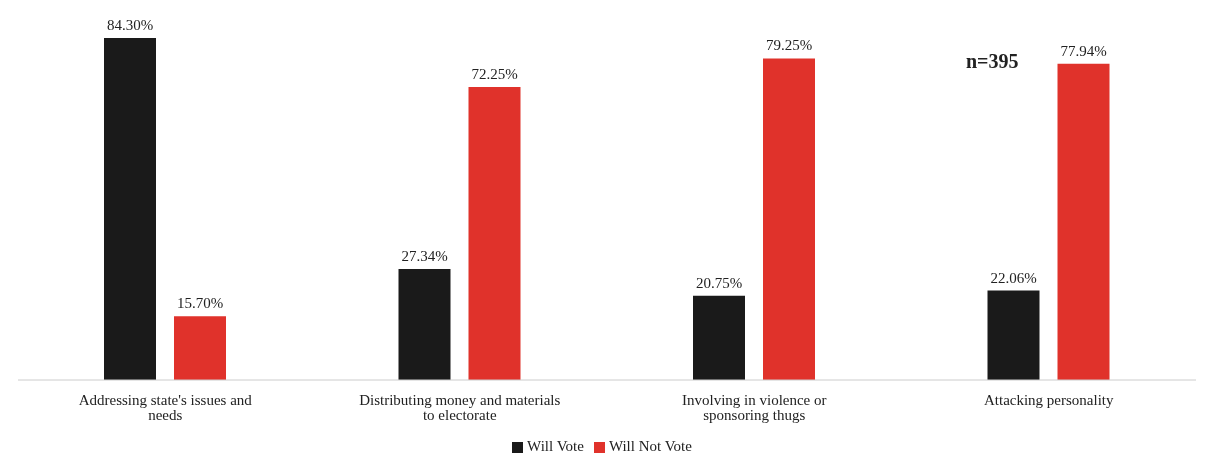 This screenshot has width=1214, height=468. What do you see at coordinates (200, 303) in the screenshot?
I see `data-label: 15.70%` at bounding box center [200, 303].